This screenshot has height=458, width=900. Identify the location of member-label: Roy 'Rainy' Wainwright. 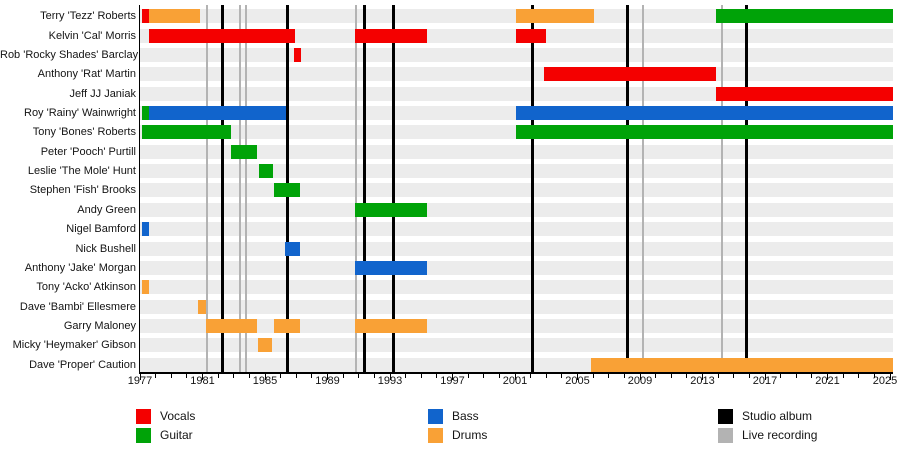
(80, 113).